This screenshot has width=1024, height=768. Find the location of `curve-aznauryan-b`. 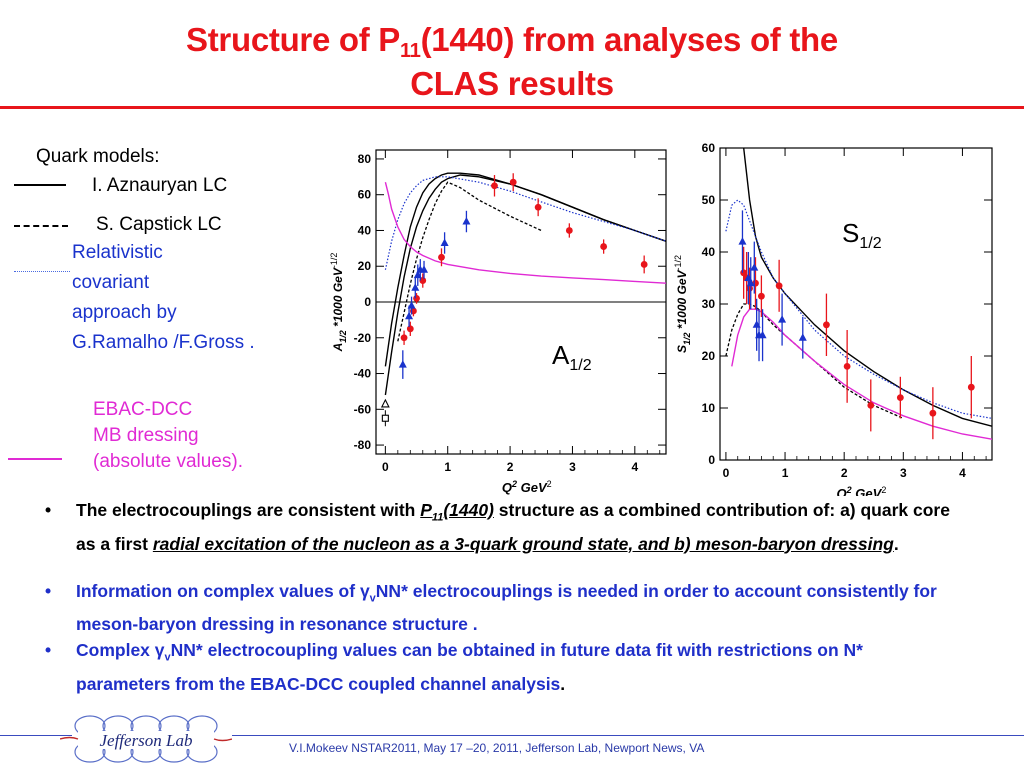

curve-aznauryan-b is located at coordinates (525, 285).